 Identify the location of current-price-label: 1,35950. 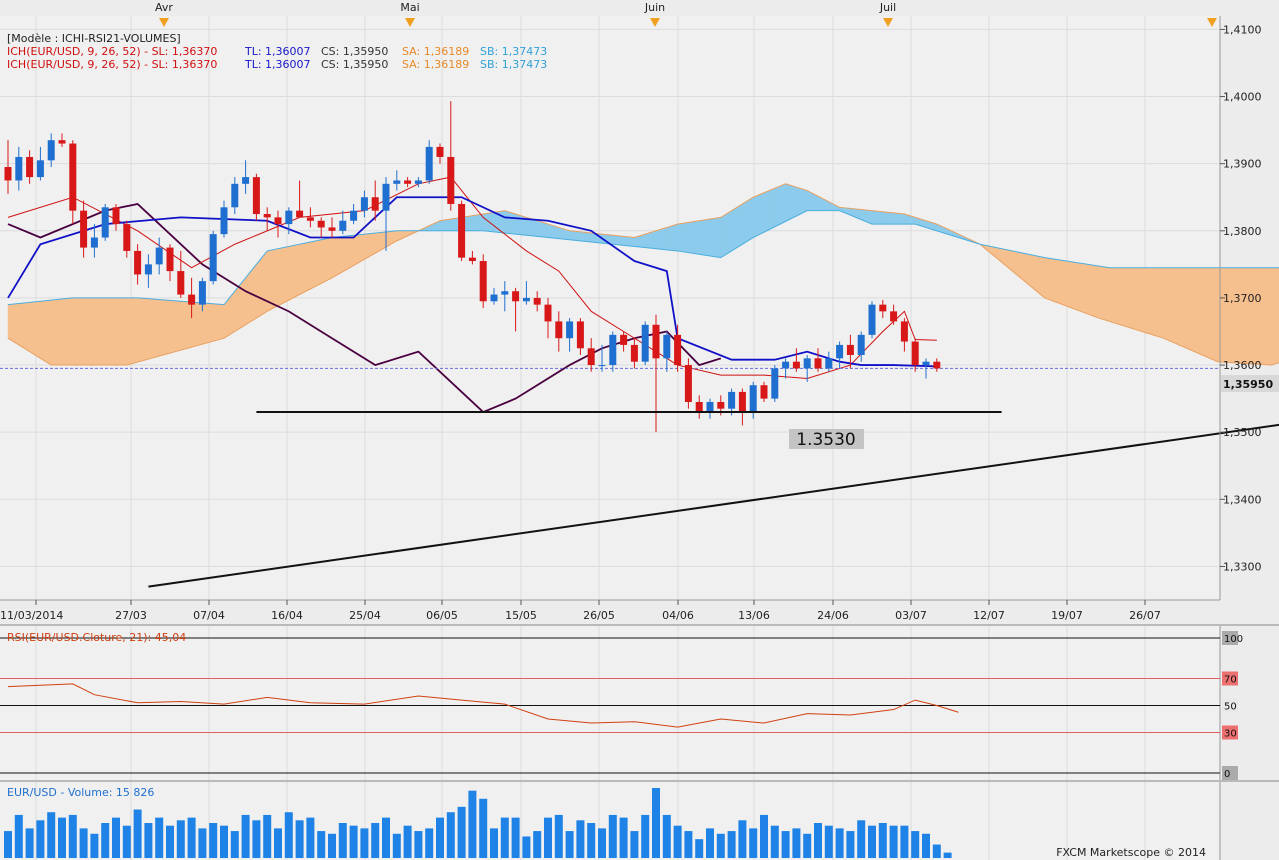
(1248, 384).